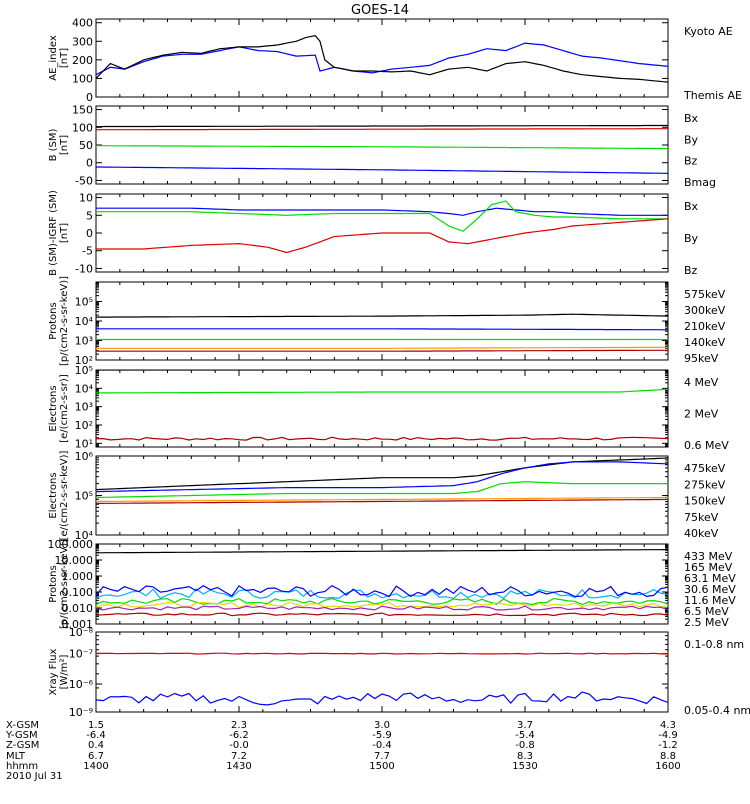 The width and height of the screenshot is (750, 804). What do you see at coordinates (89, 215) in the screenshot?
I see `y-tick-label: 5` at bounding box center [89, 215].